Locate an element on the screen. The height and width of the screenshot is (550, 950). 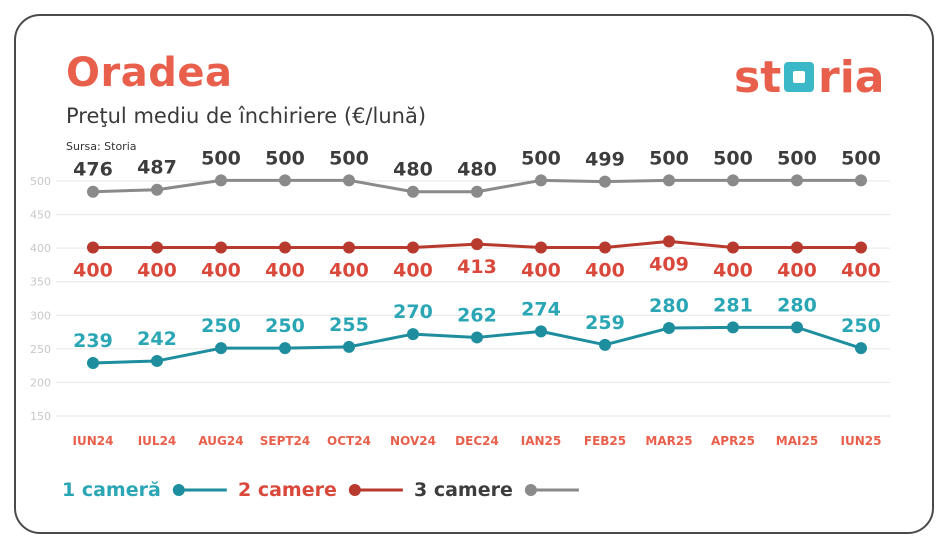
y-tick-label-400: 400 is located at coordinates (40, 248).